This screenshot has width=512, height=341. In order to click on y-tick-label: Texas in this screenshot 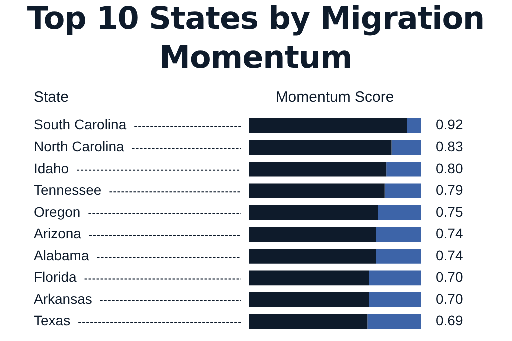, I will do `click(52, 320)`.